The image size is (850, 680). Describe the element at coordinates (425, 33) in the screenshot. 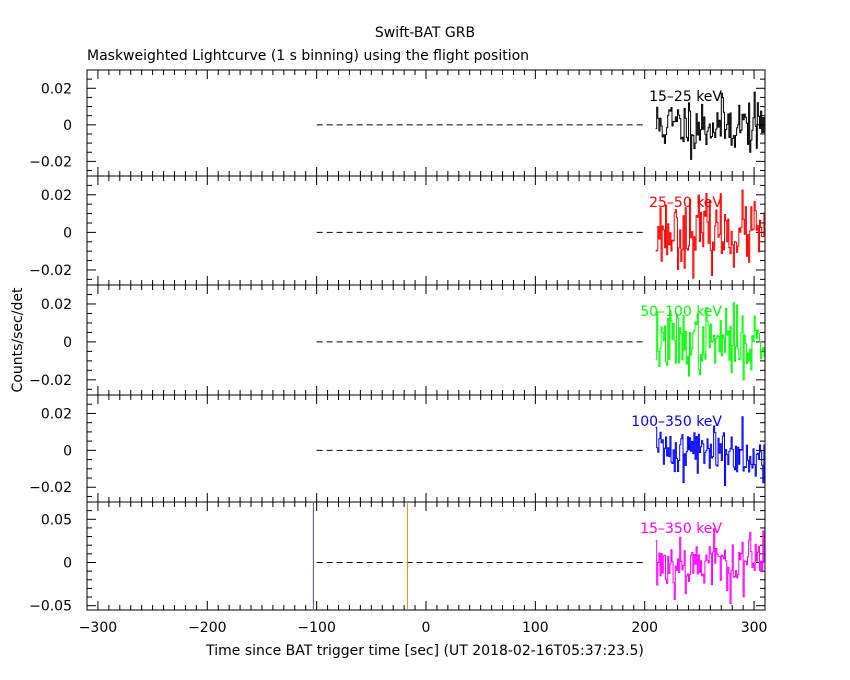

I see `chart-title: Swift-BAT GRB` at that location.